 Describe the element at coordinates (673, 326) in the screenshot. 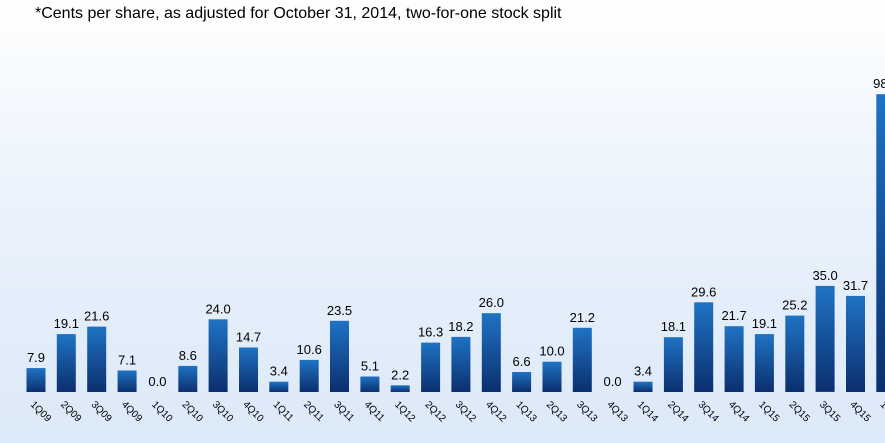

I see `data-label-2Q14: 18.1` at that location.